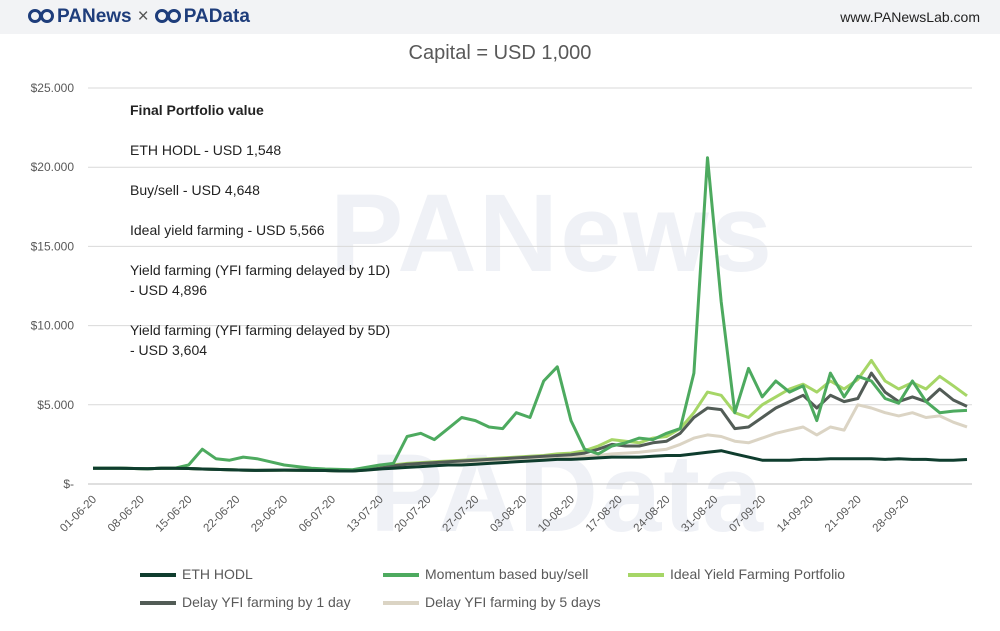  Describe the element at coordinates (55, 405) in the screenshot. I see `y-tick-label: $5.000` at that location.